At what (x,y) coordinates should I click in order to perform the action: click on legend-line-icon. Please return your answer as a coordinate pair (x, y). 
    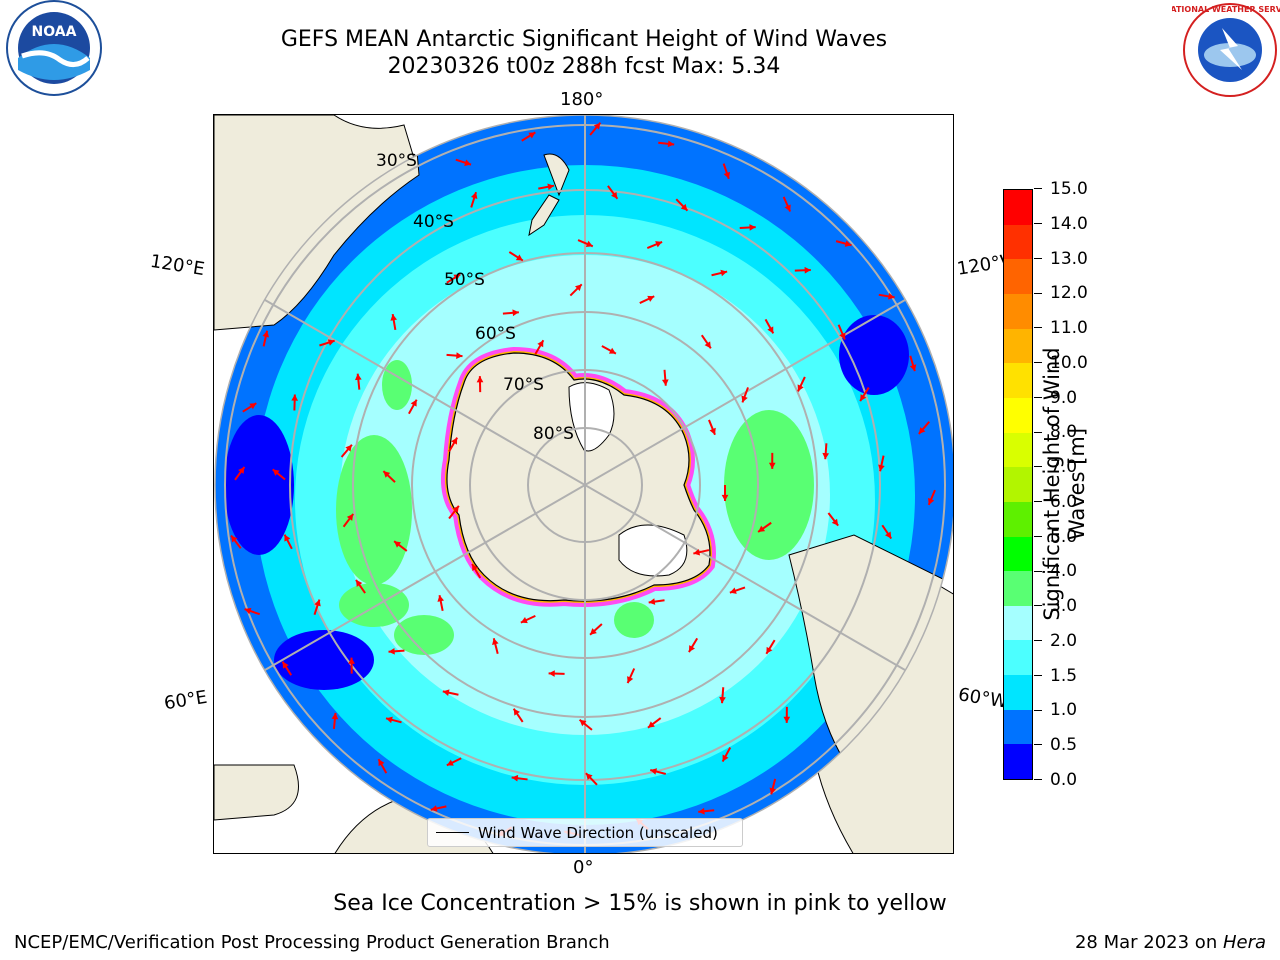
    Looking at the image, I should click on (452, 832).